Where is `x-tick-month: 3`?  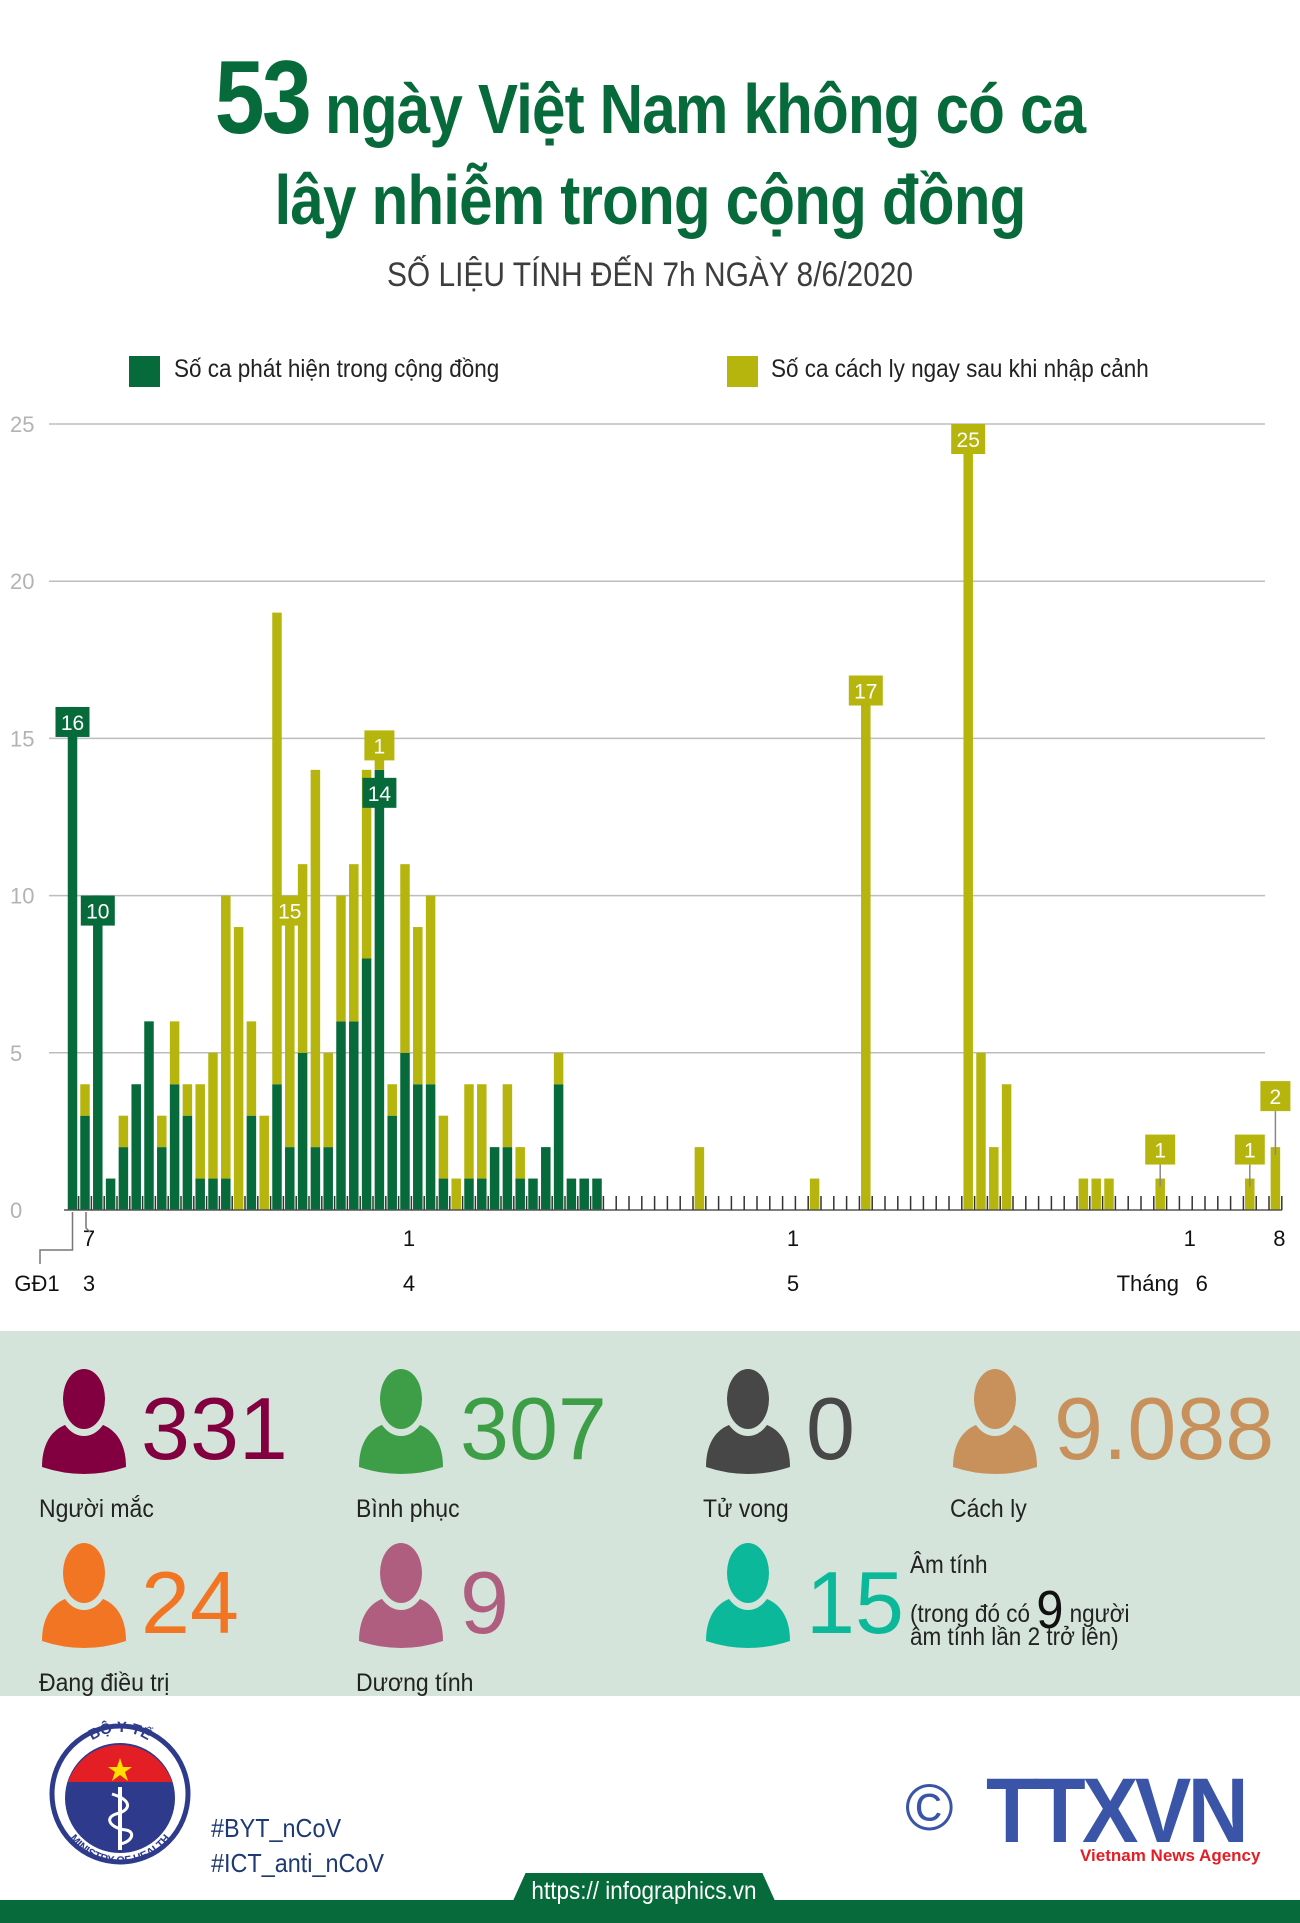
x-tick-month: 3 is located at coordinates (89, 1283).